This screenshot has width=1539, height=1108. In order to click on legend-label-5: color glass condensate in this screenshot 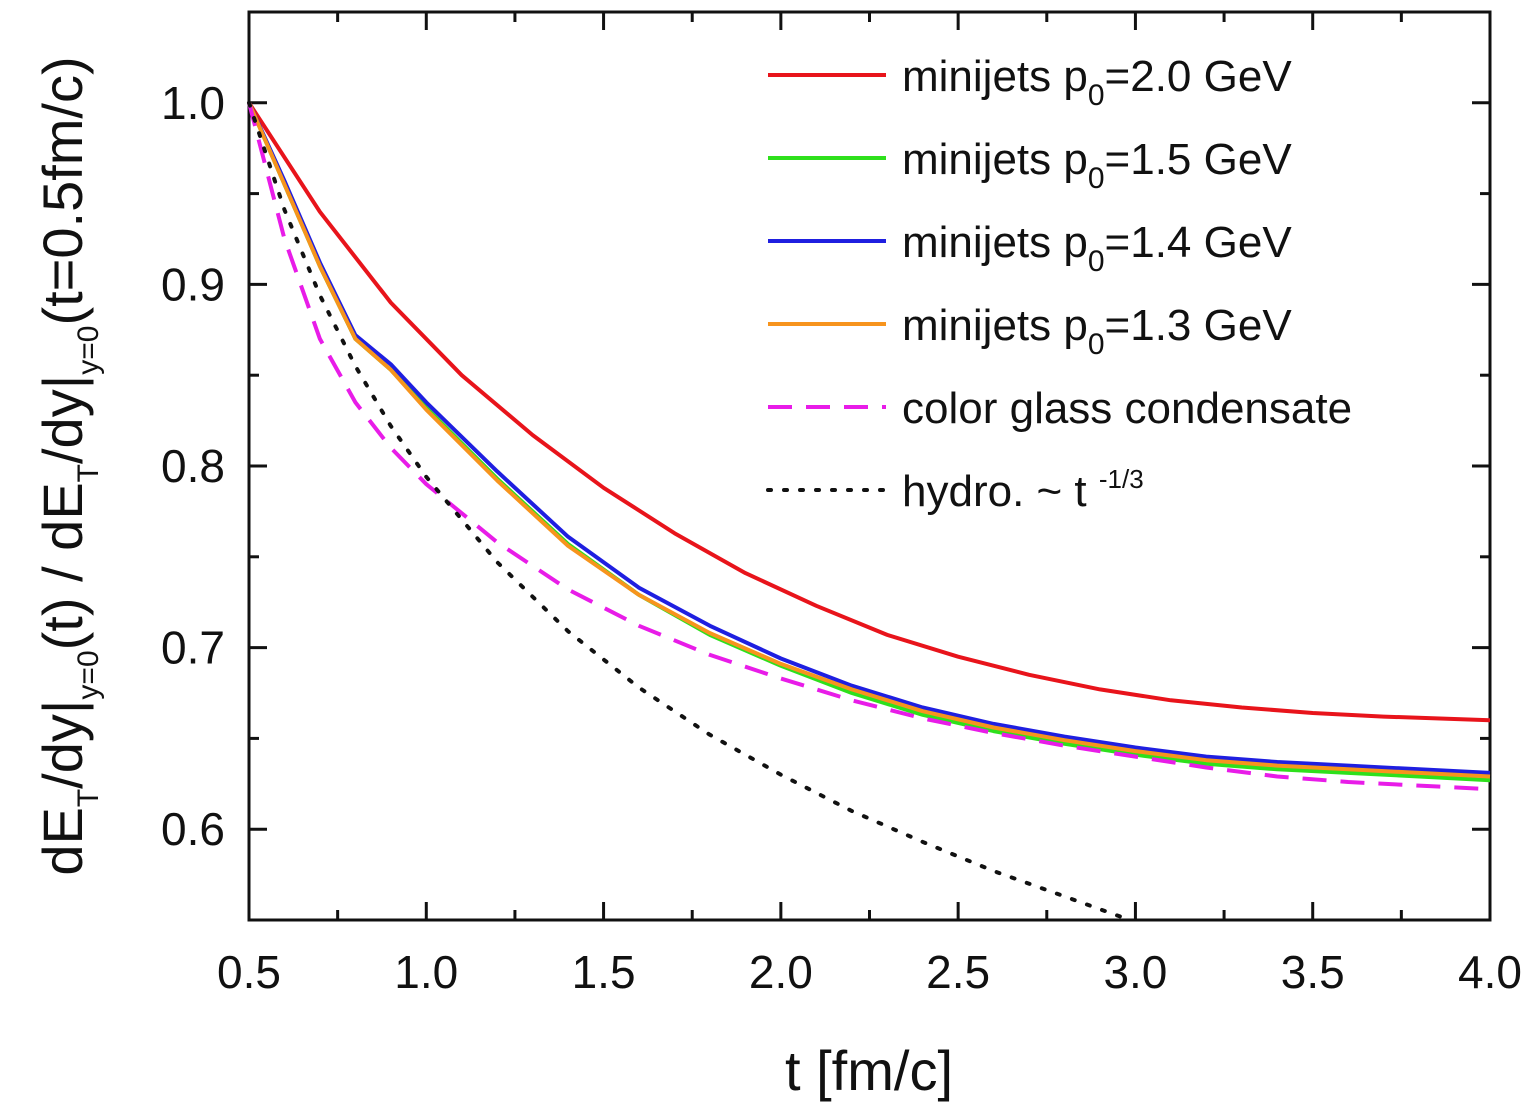, I will do `click(1127, 408)`.